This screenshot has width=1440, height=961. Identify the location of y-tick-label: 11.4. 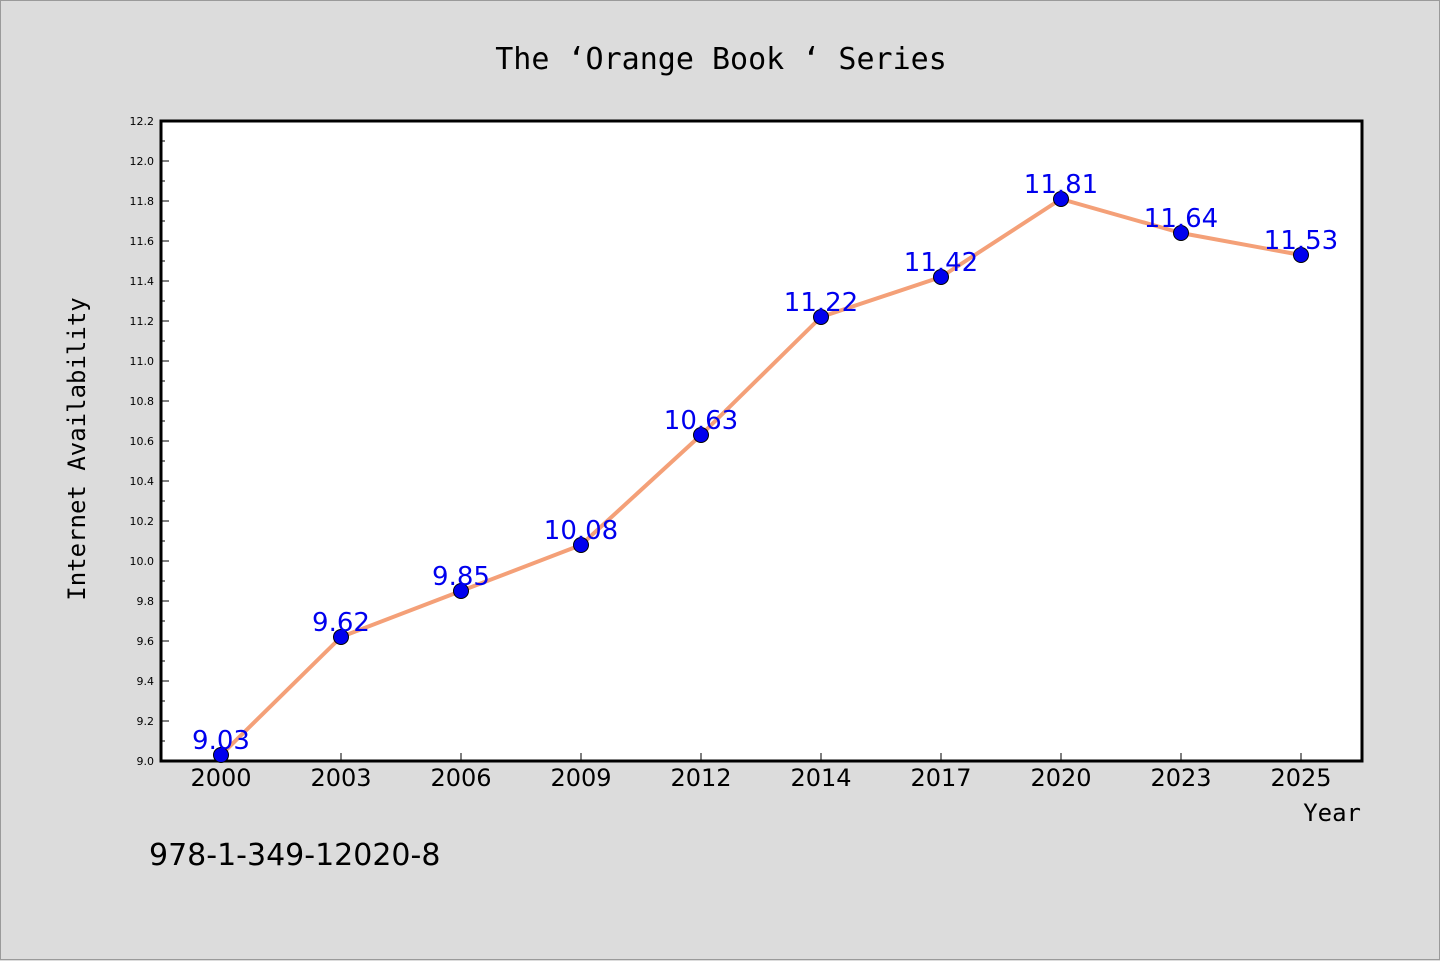
(142, 281).